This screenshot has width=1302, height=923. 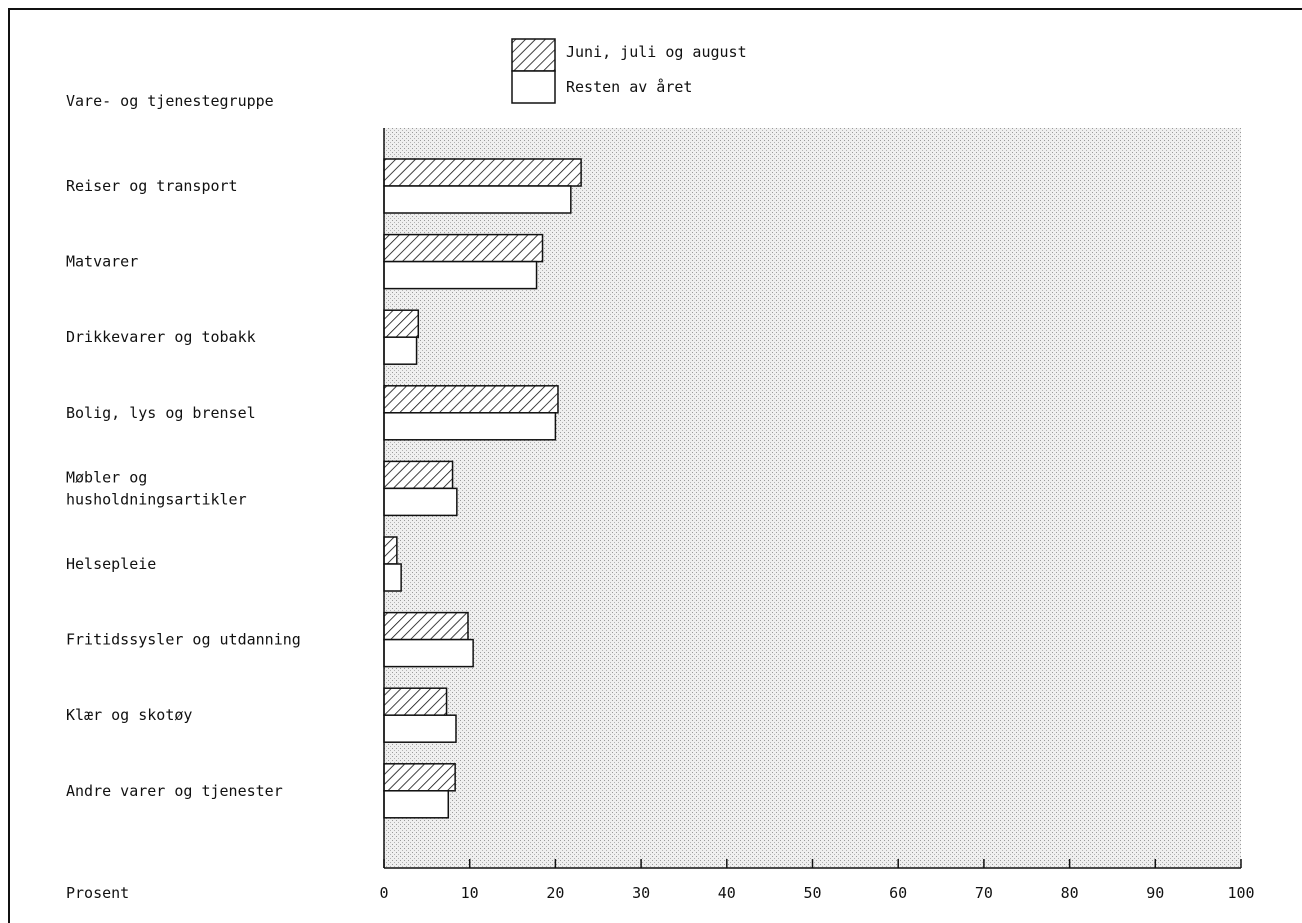 I want to click on bars, so click(x=482, y=488).